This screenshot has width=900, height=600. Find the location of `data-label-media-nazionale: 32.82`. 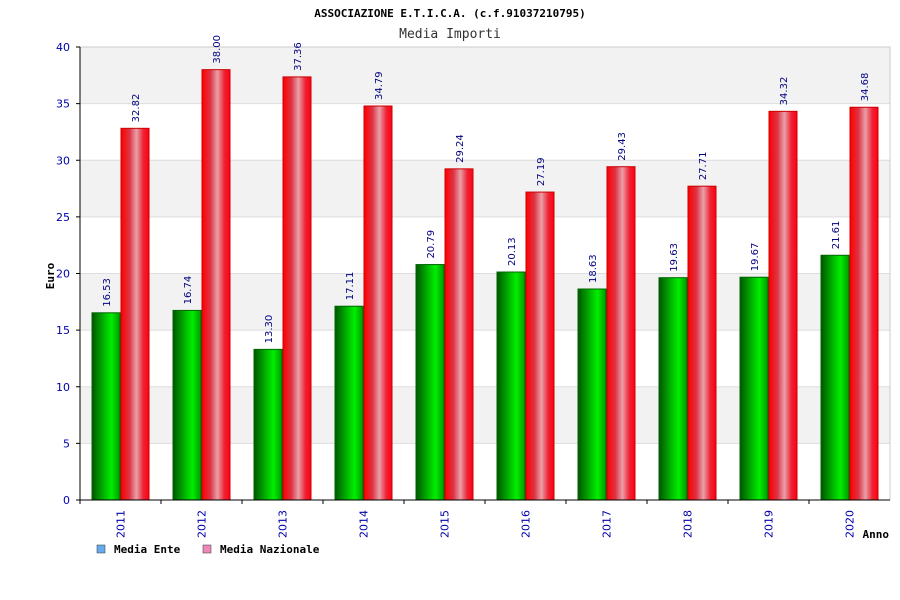

data-label-media-nazionale: 32.82 is located at coordinates (136, 108).